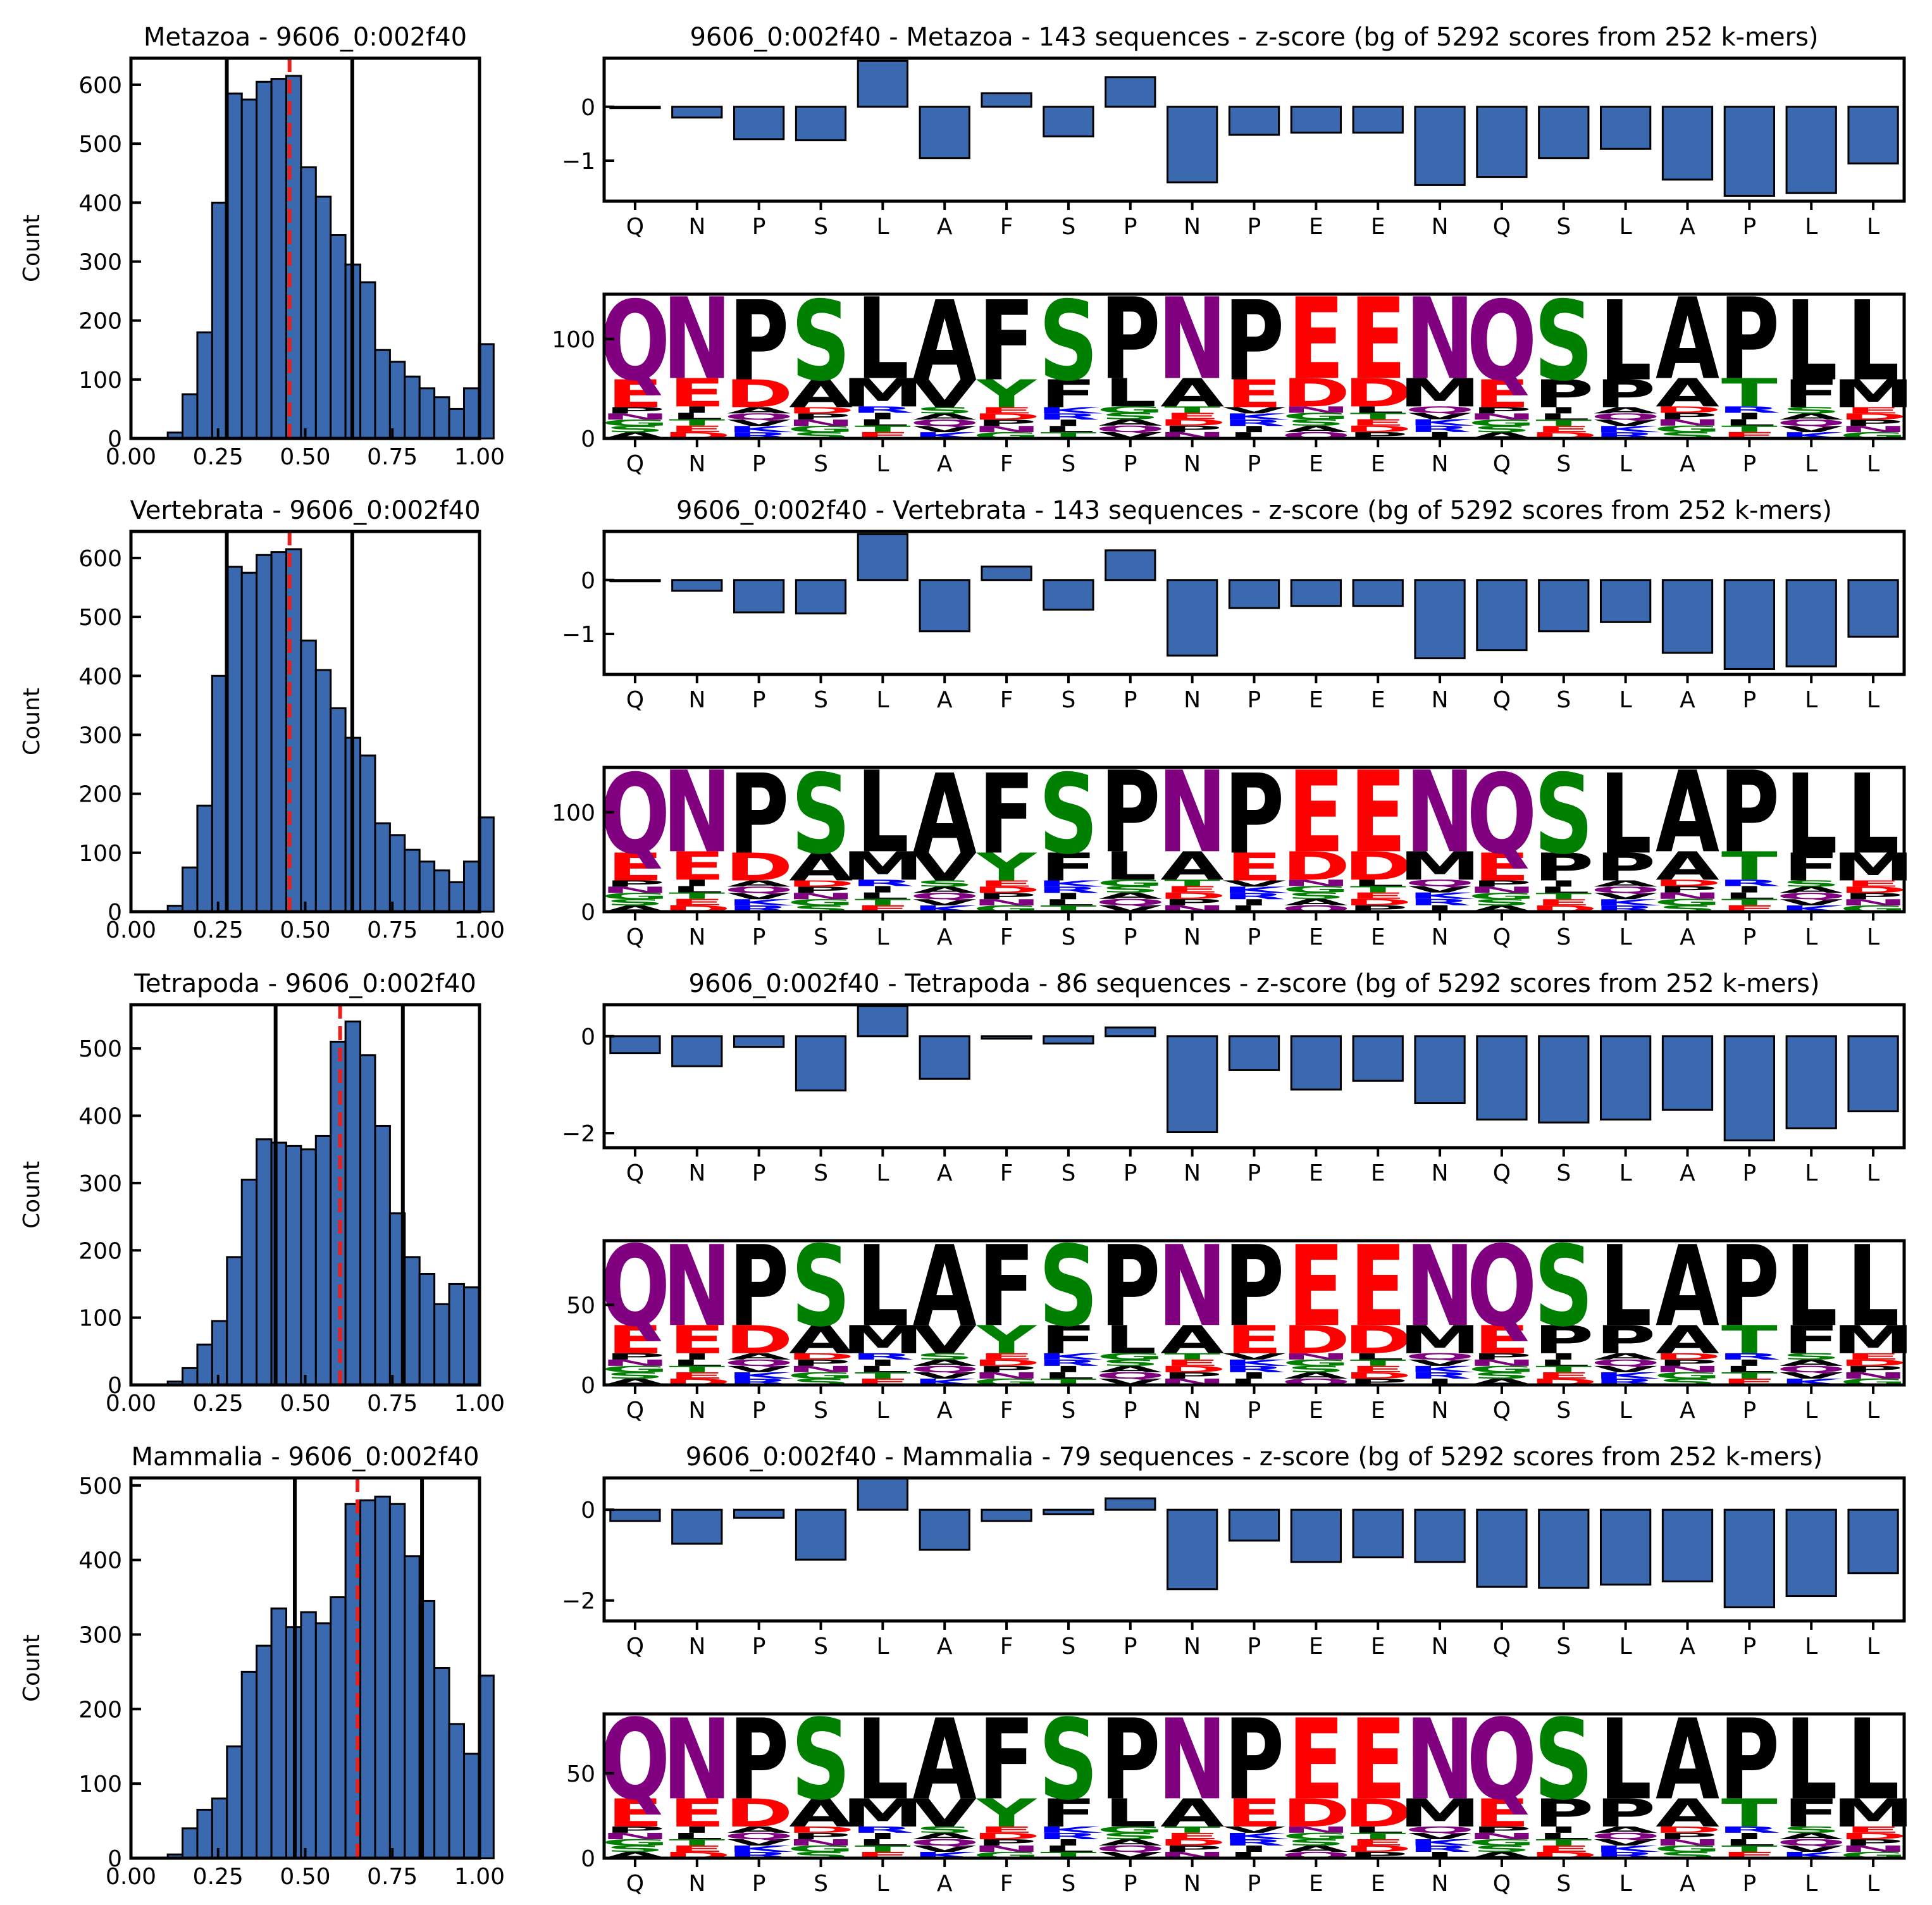  Describe the element at coordinates (1564, 1842) in the screenshot. I see `logo-letter: T` at that location.